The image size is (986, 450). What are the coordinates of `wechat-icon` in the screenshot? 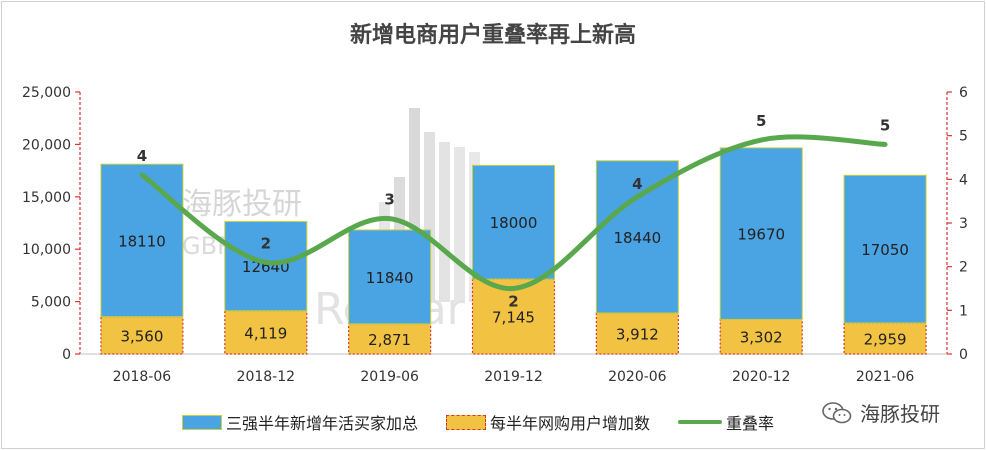 It's located at (837, 412).